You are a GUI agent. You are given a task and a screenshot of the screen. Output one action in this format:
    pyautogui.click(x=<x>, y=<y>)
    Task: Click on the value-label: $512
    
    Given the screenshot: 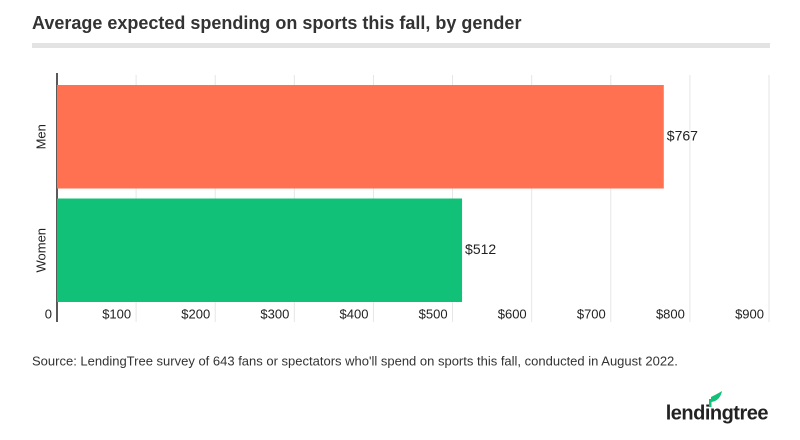 What is the action you would take?
    pyautogui.click(x=480, y=249)
    